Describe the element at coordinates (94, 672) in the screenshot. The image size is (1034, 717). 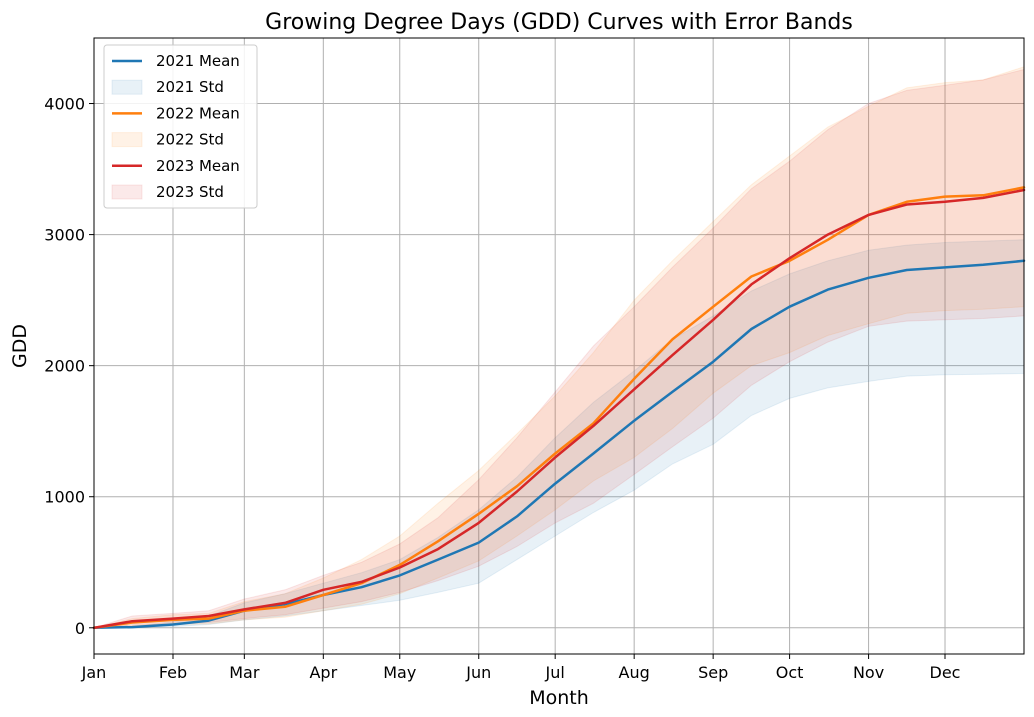
I see `x-tick-label: Jan` at that location.